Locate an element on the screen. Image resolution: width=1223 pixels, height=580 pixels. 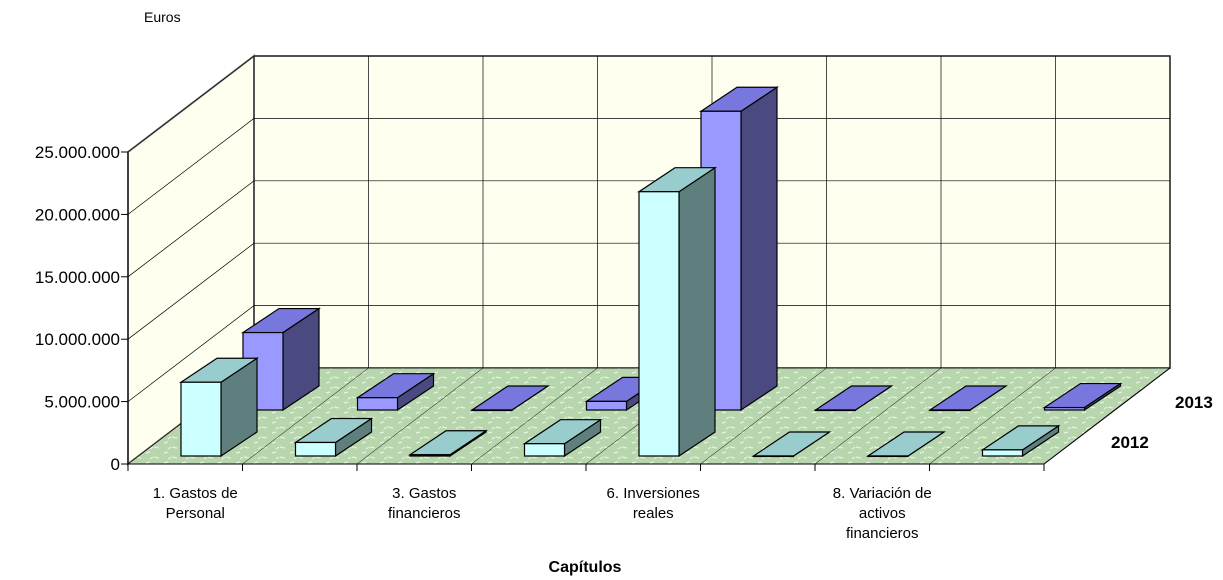
y-tick-label: 20.000.000 is located at coordinates (77, 214).